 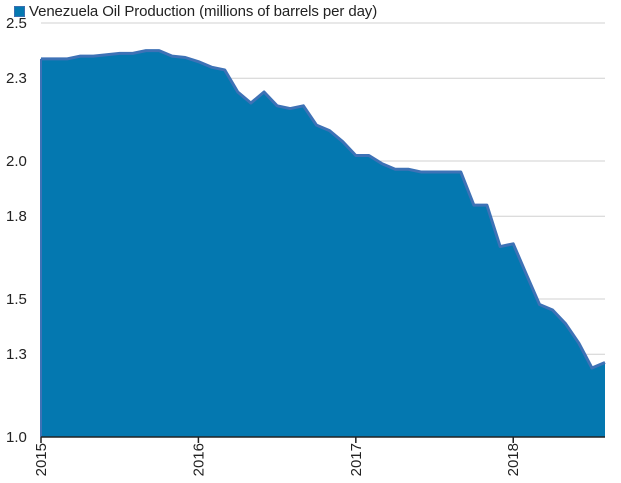 I want to click on y-tick-label: 1.5, so click(x=16, y=299).